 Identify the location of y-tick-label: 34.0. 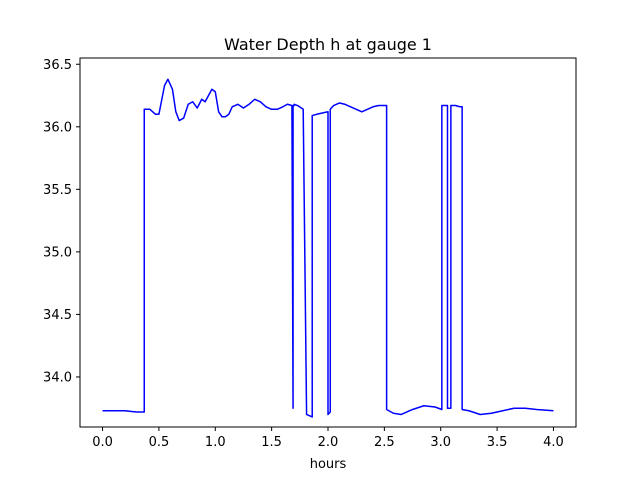
(57, 377).